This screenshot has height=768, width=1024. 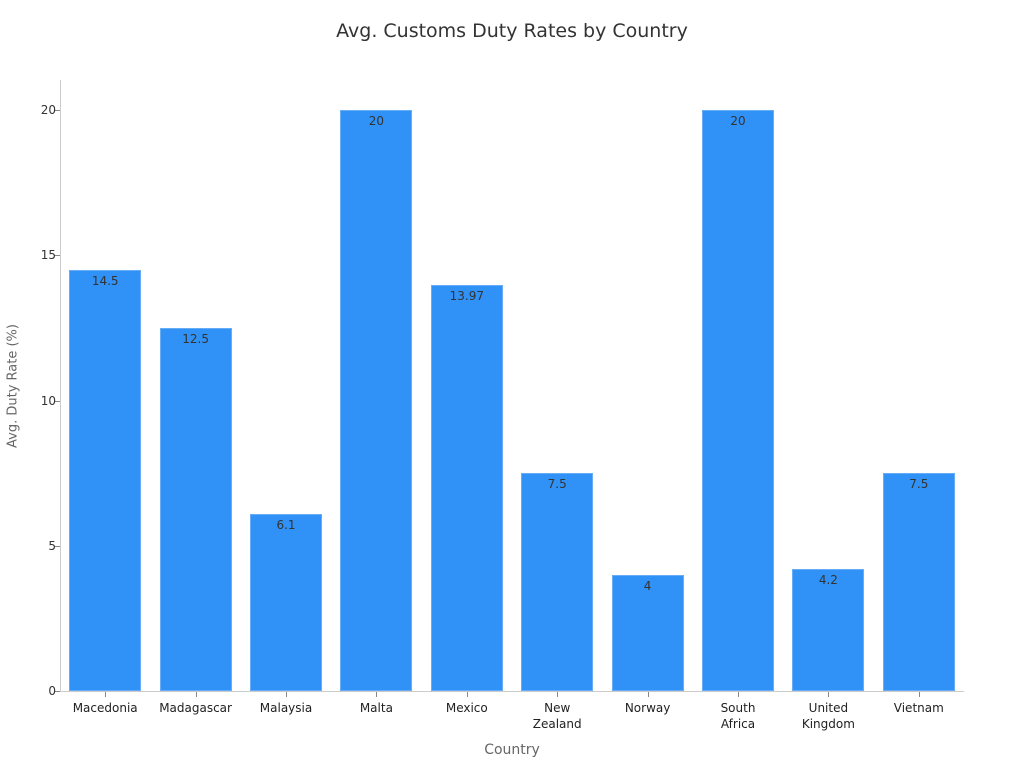 I want to click on y-tick-label: 0, so click(x=52, y=691).